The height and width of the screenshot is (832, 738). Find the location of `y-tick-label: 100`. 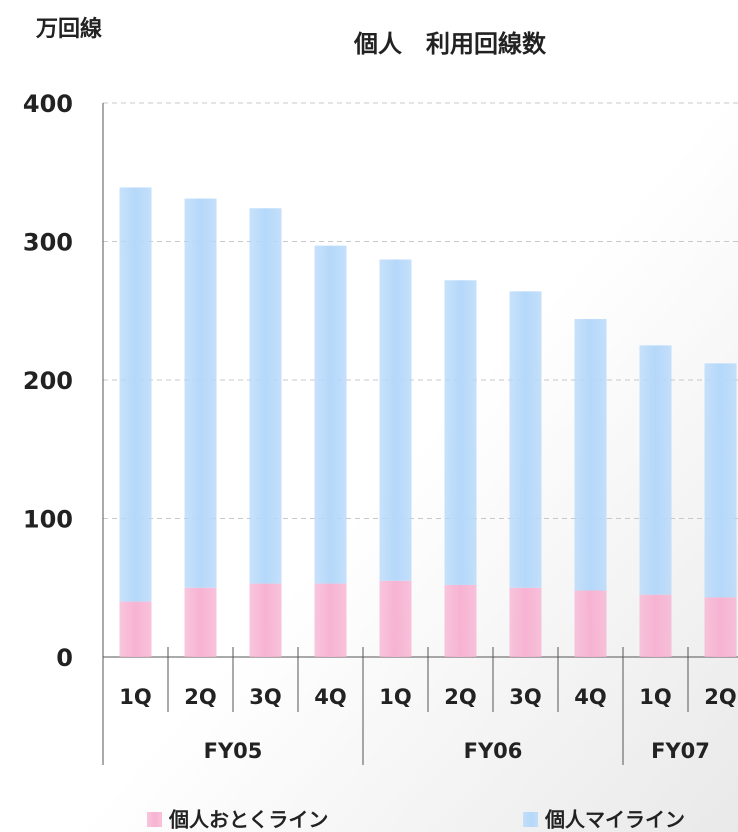

y-tick-label: 100 is located at coordinates (48, 520).